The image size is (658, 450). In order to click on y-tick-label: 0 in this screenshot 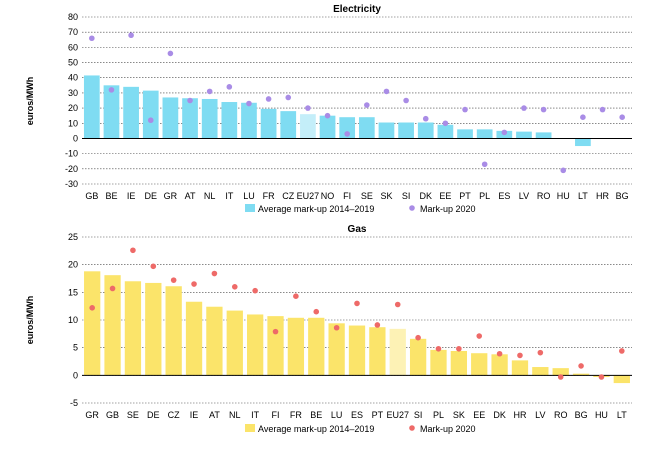, I will do `click(75, 375)`.